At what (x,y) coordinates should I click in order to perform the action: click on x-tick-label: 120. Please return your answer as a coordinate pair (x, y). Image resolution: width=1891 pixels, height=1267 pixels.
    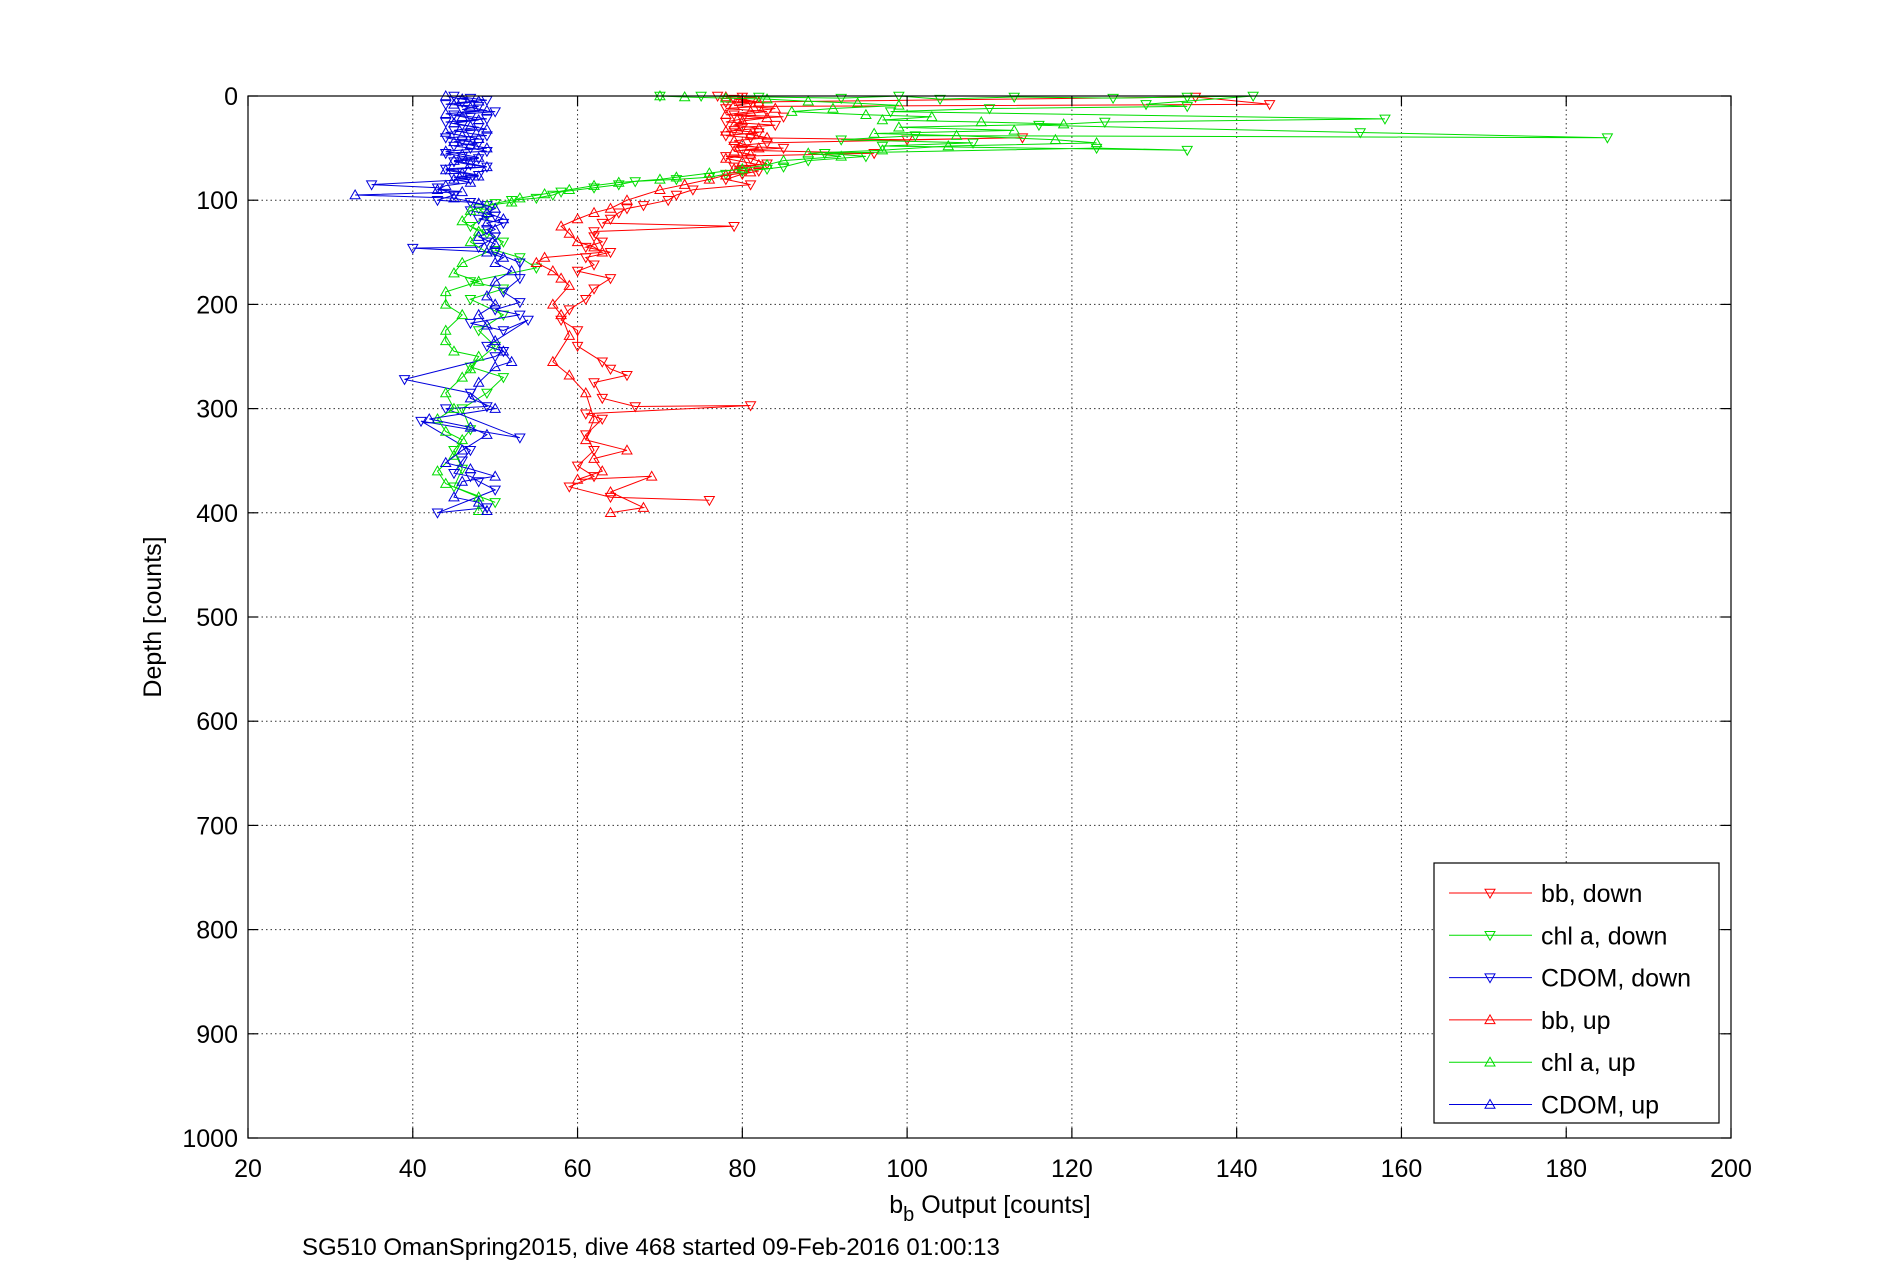
    Looking at the image, I should click on (1072, 1169).